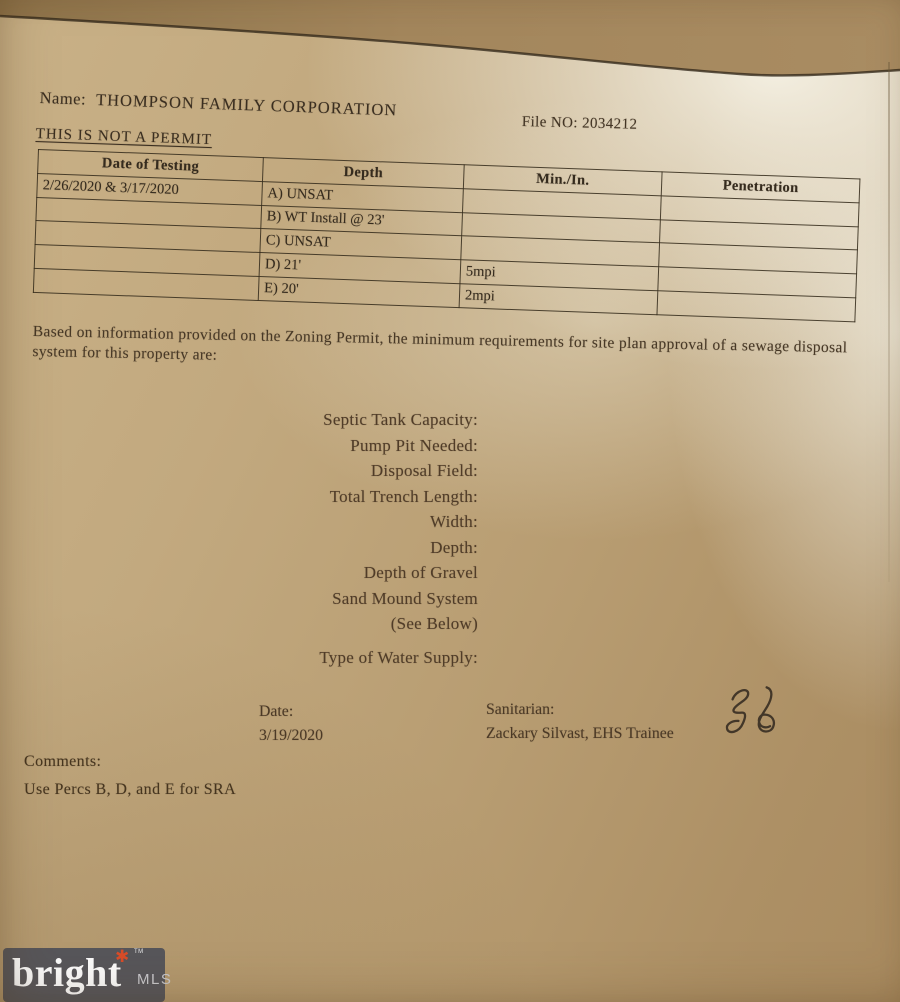  I want to click on mls-wordmark: MLS, so click(155, 979).